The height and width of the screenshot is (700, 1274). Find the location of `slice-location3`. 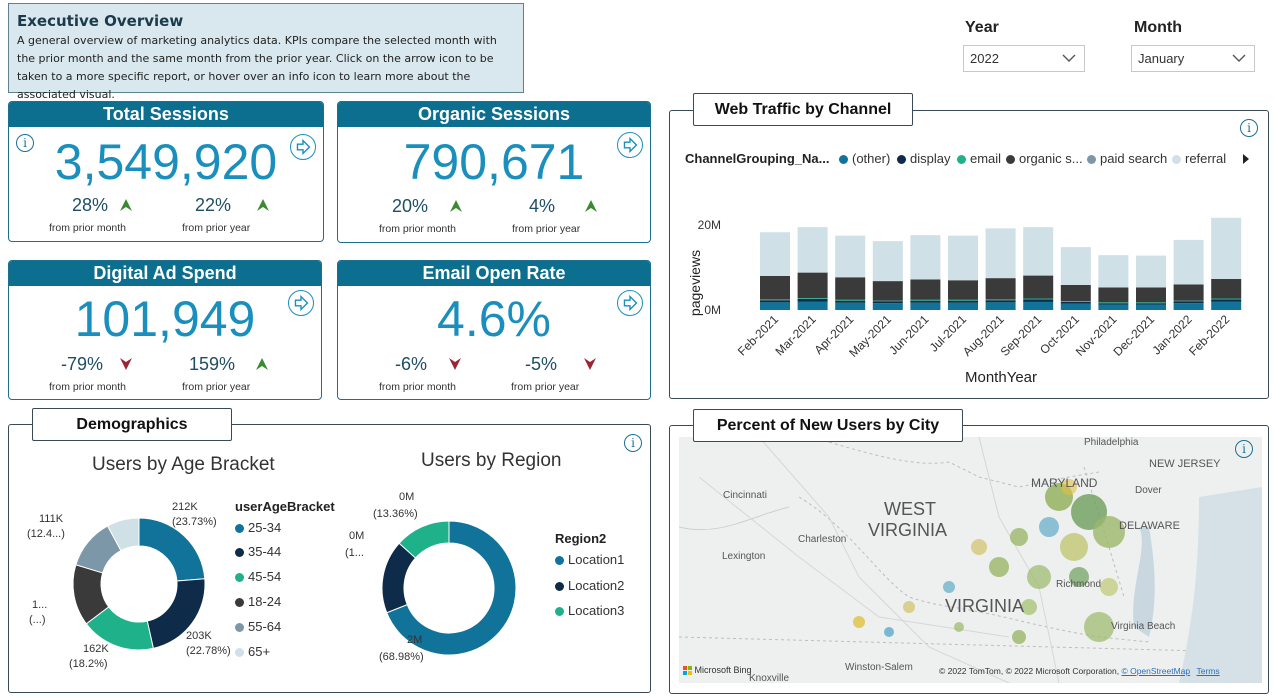

slice-location3 is located at coordinates (424, 539).